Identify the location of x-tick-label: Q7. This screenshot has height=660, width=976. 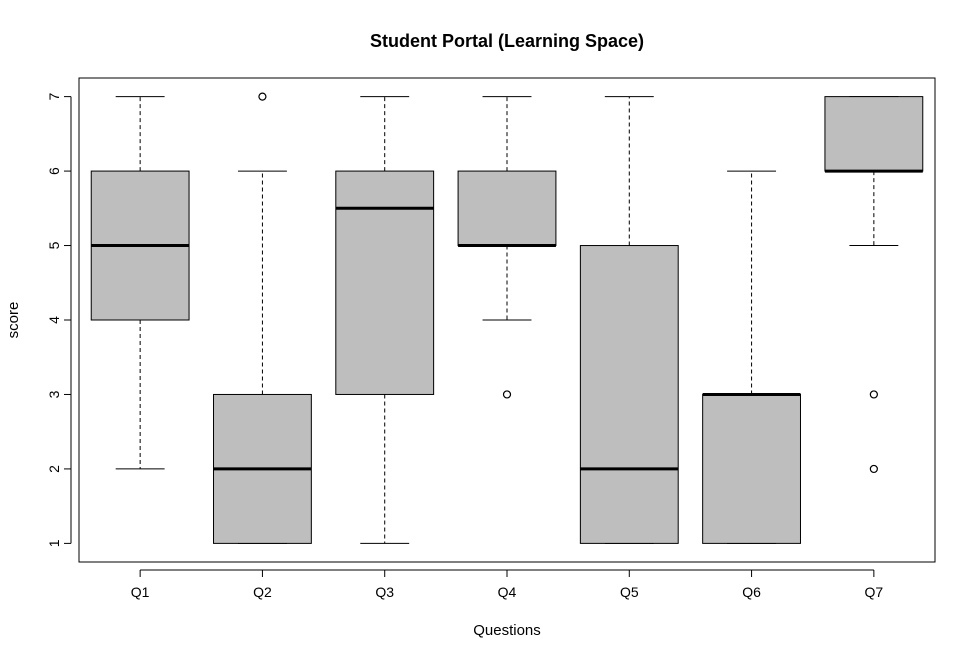
(874, 592).